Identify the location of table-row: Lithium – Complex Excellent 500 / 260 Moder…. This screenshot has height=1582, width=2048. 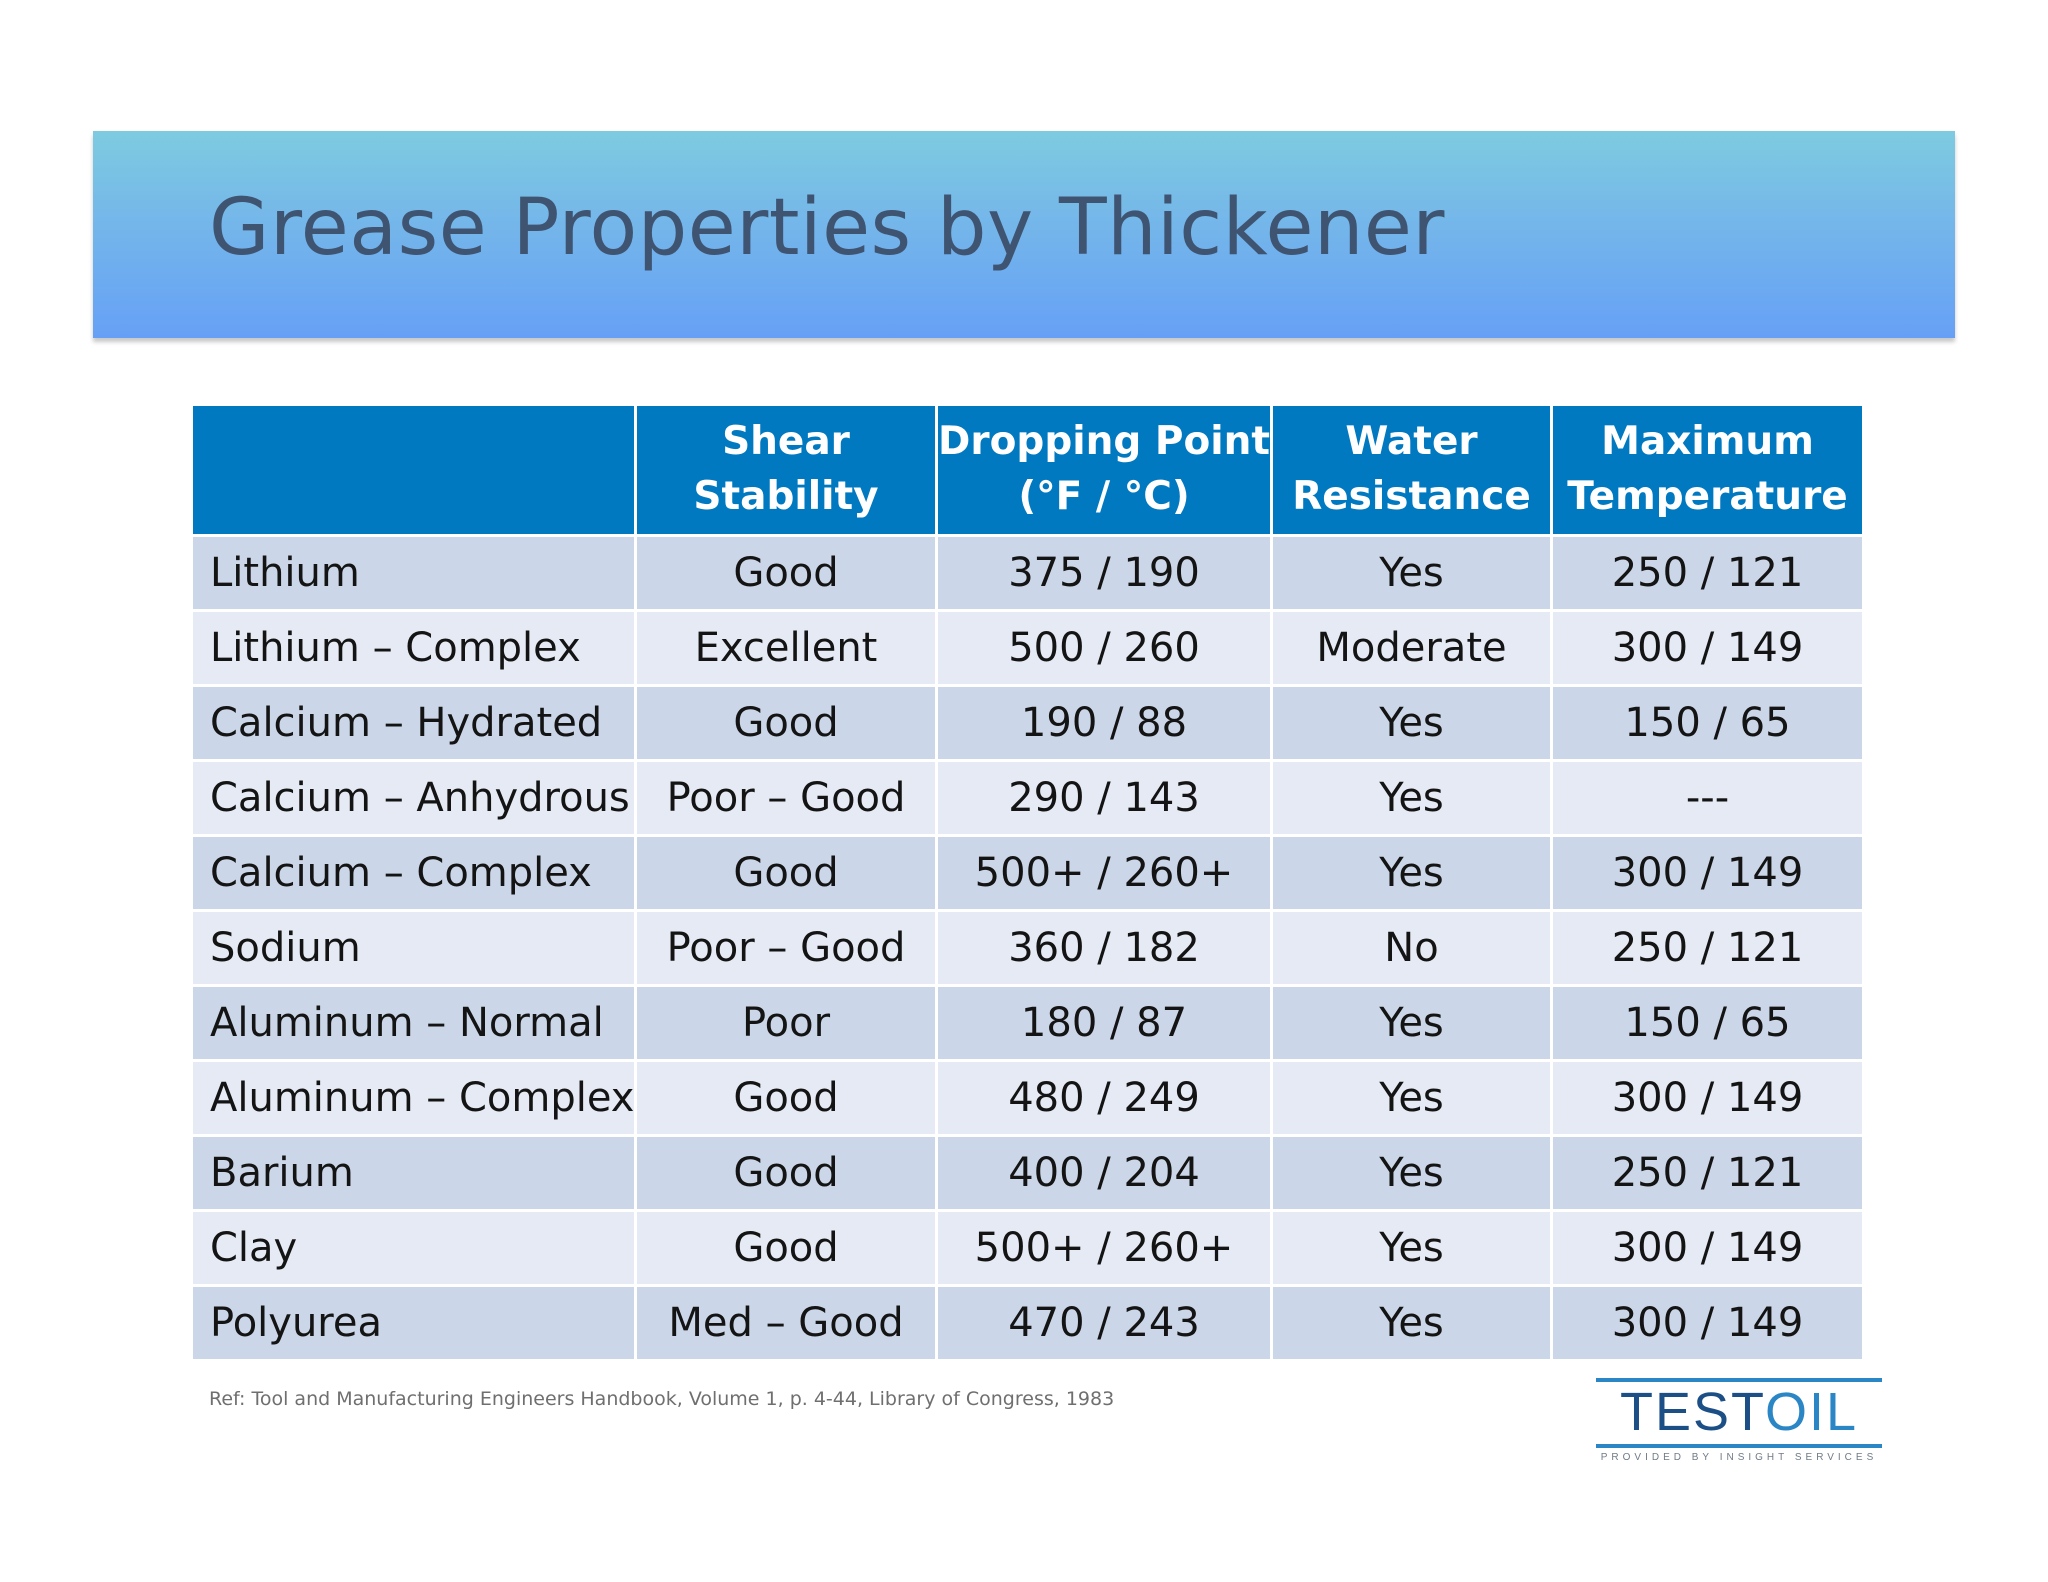
(1027, 648).